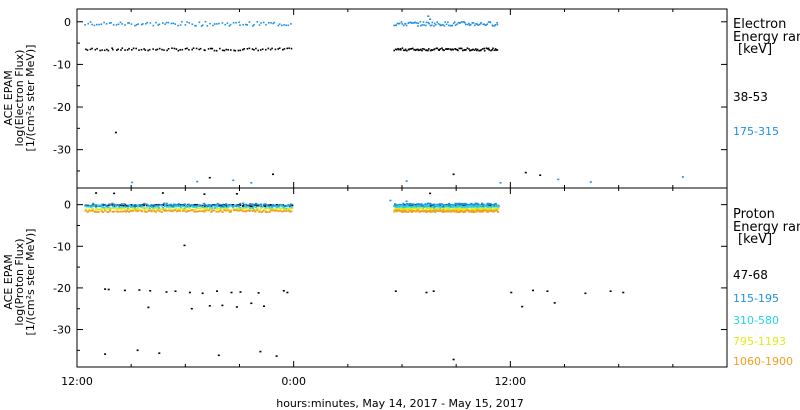 The width and height of the screenshot is (800, 410). I want to click on proton-legend-title-2: Energy ran, so click(766, 227).